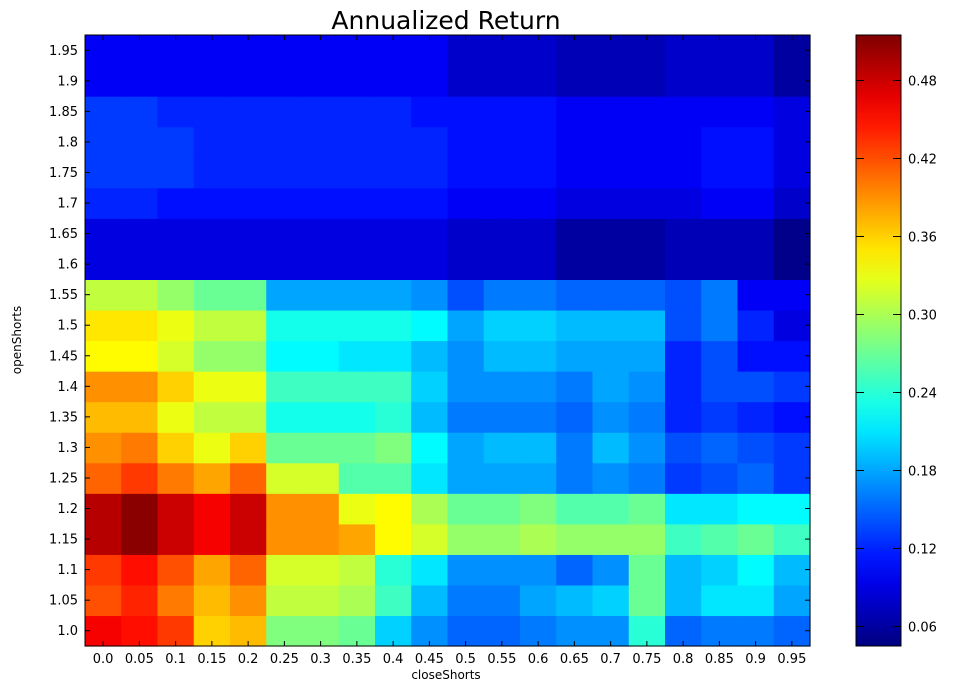 The width and height of the screenshot is (953, 684). Describe the element at coordinates (67, 142) in the screenshot. I see `y-tick-label: 1.8` at that location.